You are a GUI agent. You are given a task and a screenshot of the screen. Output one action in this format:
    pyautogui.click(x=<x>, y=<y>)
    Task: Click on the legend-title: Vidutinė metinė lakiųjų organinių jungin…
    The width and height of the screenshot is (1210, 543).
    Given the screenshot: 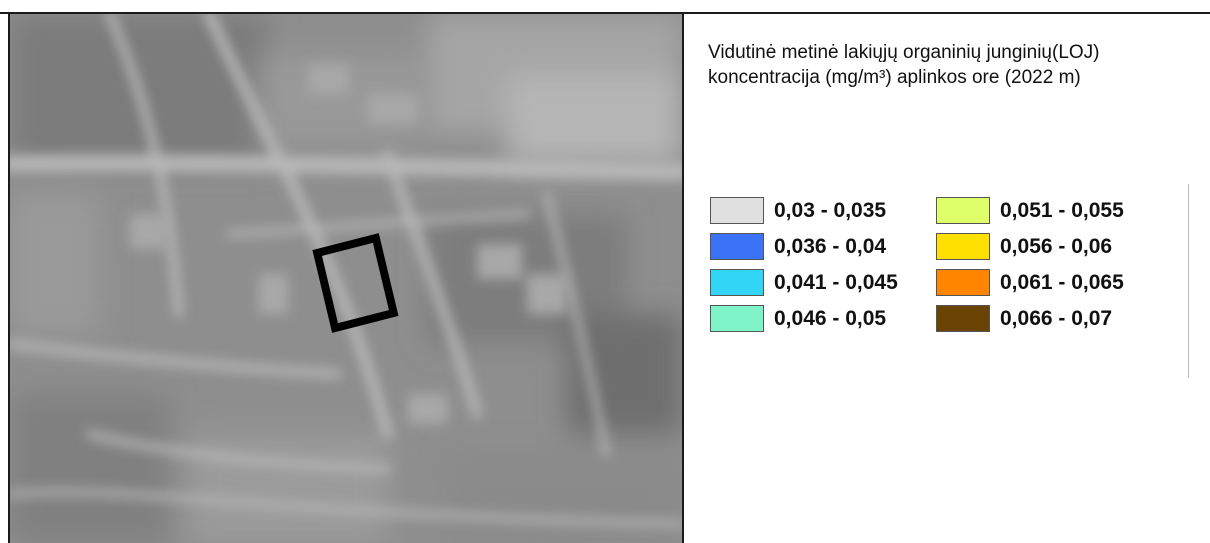 What is the action you would take?
    pyautogui.click(x=953, y=65)
    